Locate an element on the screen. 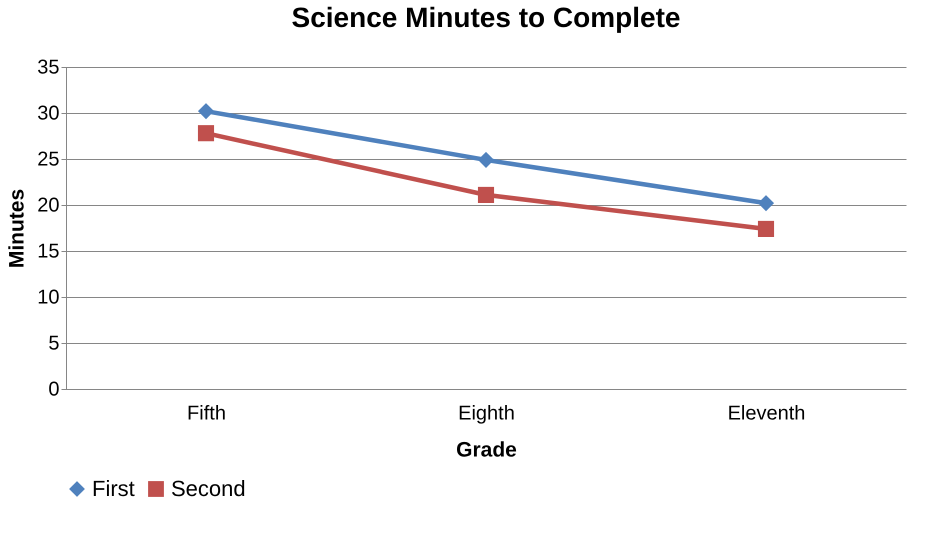 This screenshot has height=554, width=952. y-tick-label: 5 is located at coordinates (54, 343).